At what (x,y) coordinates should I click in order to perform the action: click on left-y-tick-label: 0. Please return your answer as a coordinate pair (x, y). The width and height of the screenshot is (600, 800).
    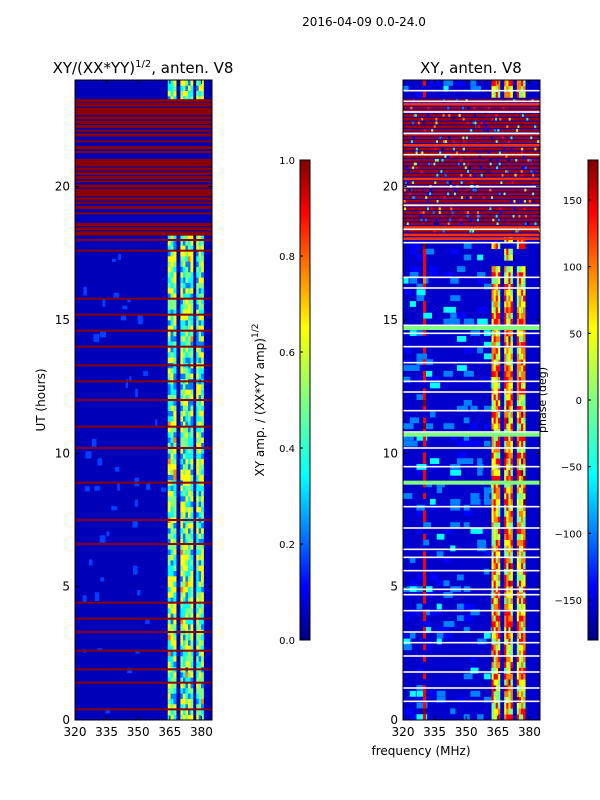
    Looking at the image, I should click on (66, 720).